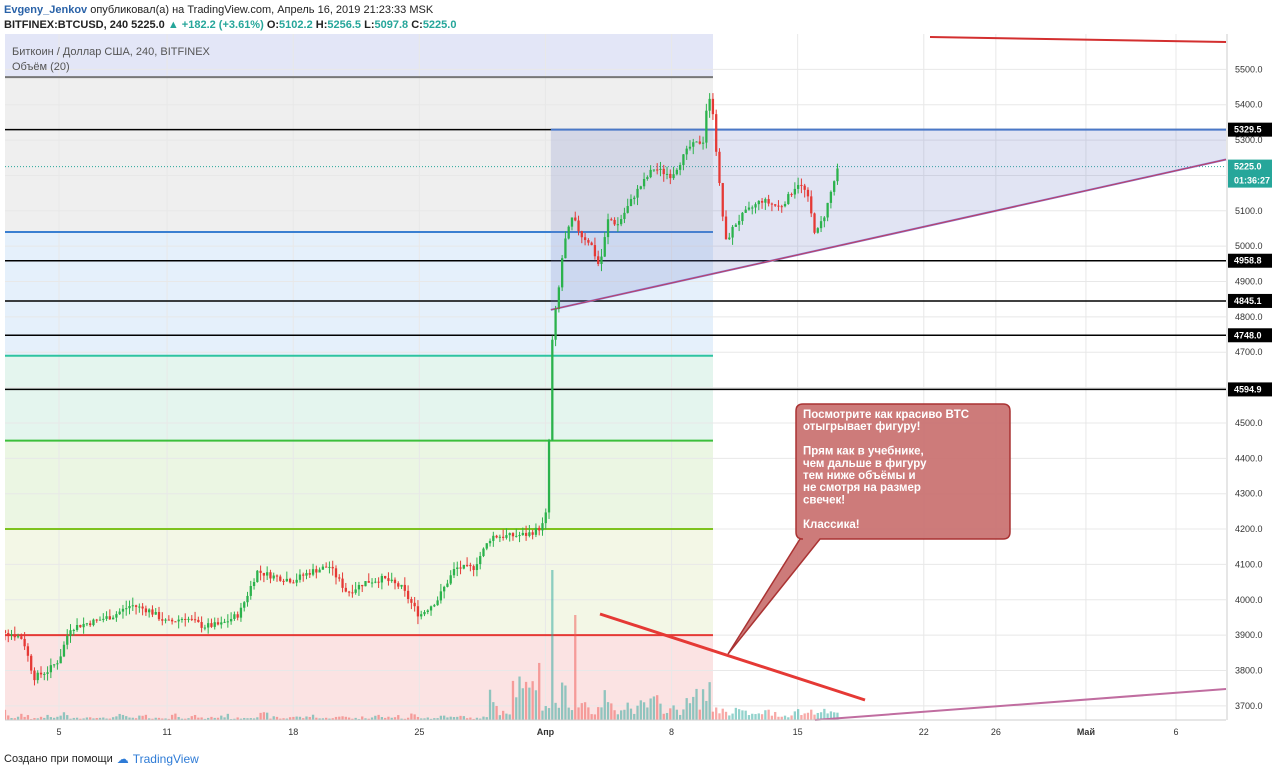 This screenshot has height=774, width=1280. I want to click on triangle-pattern, so click(888, 219).